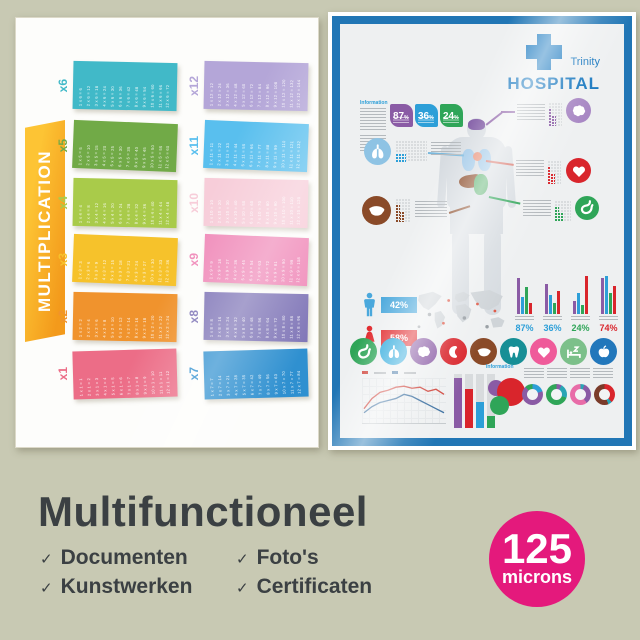  What do you see at coordinates (500, 367) in the screenshot?
I see `information-heading: Information` at bounding box center [500, 367].